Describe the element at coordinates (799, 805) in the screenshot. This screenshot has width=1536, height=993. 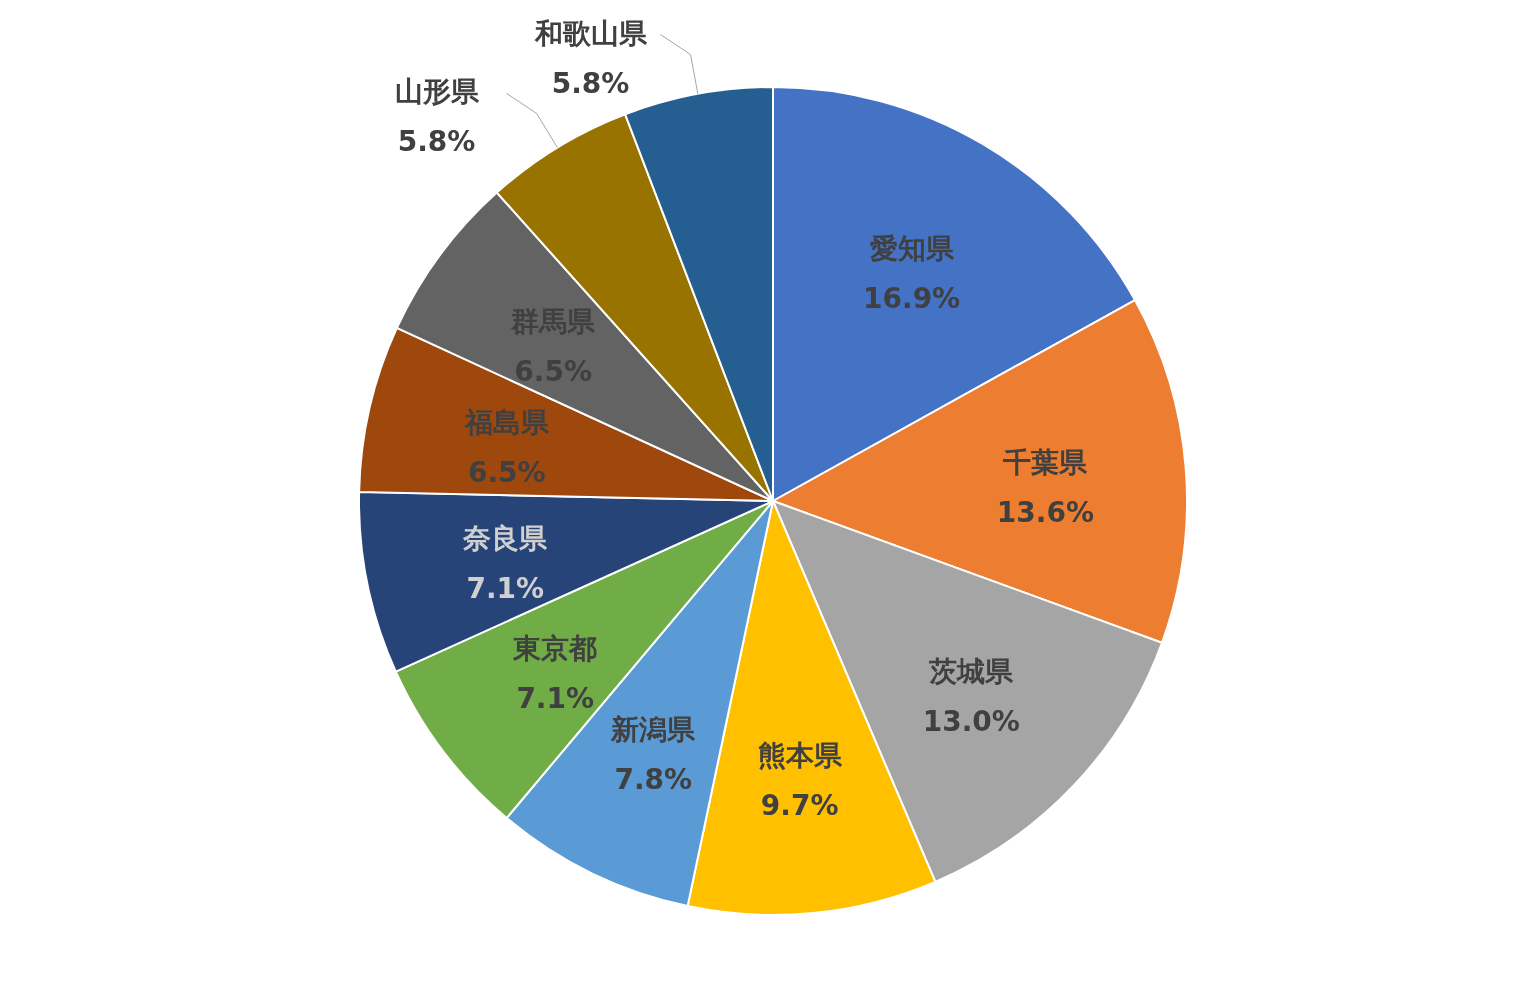
I see `data-label: 9.7%` at that location.